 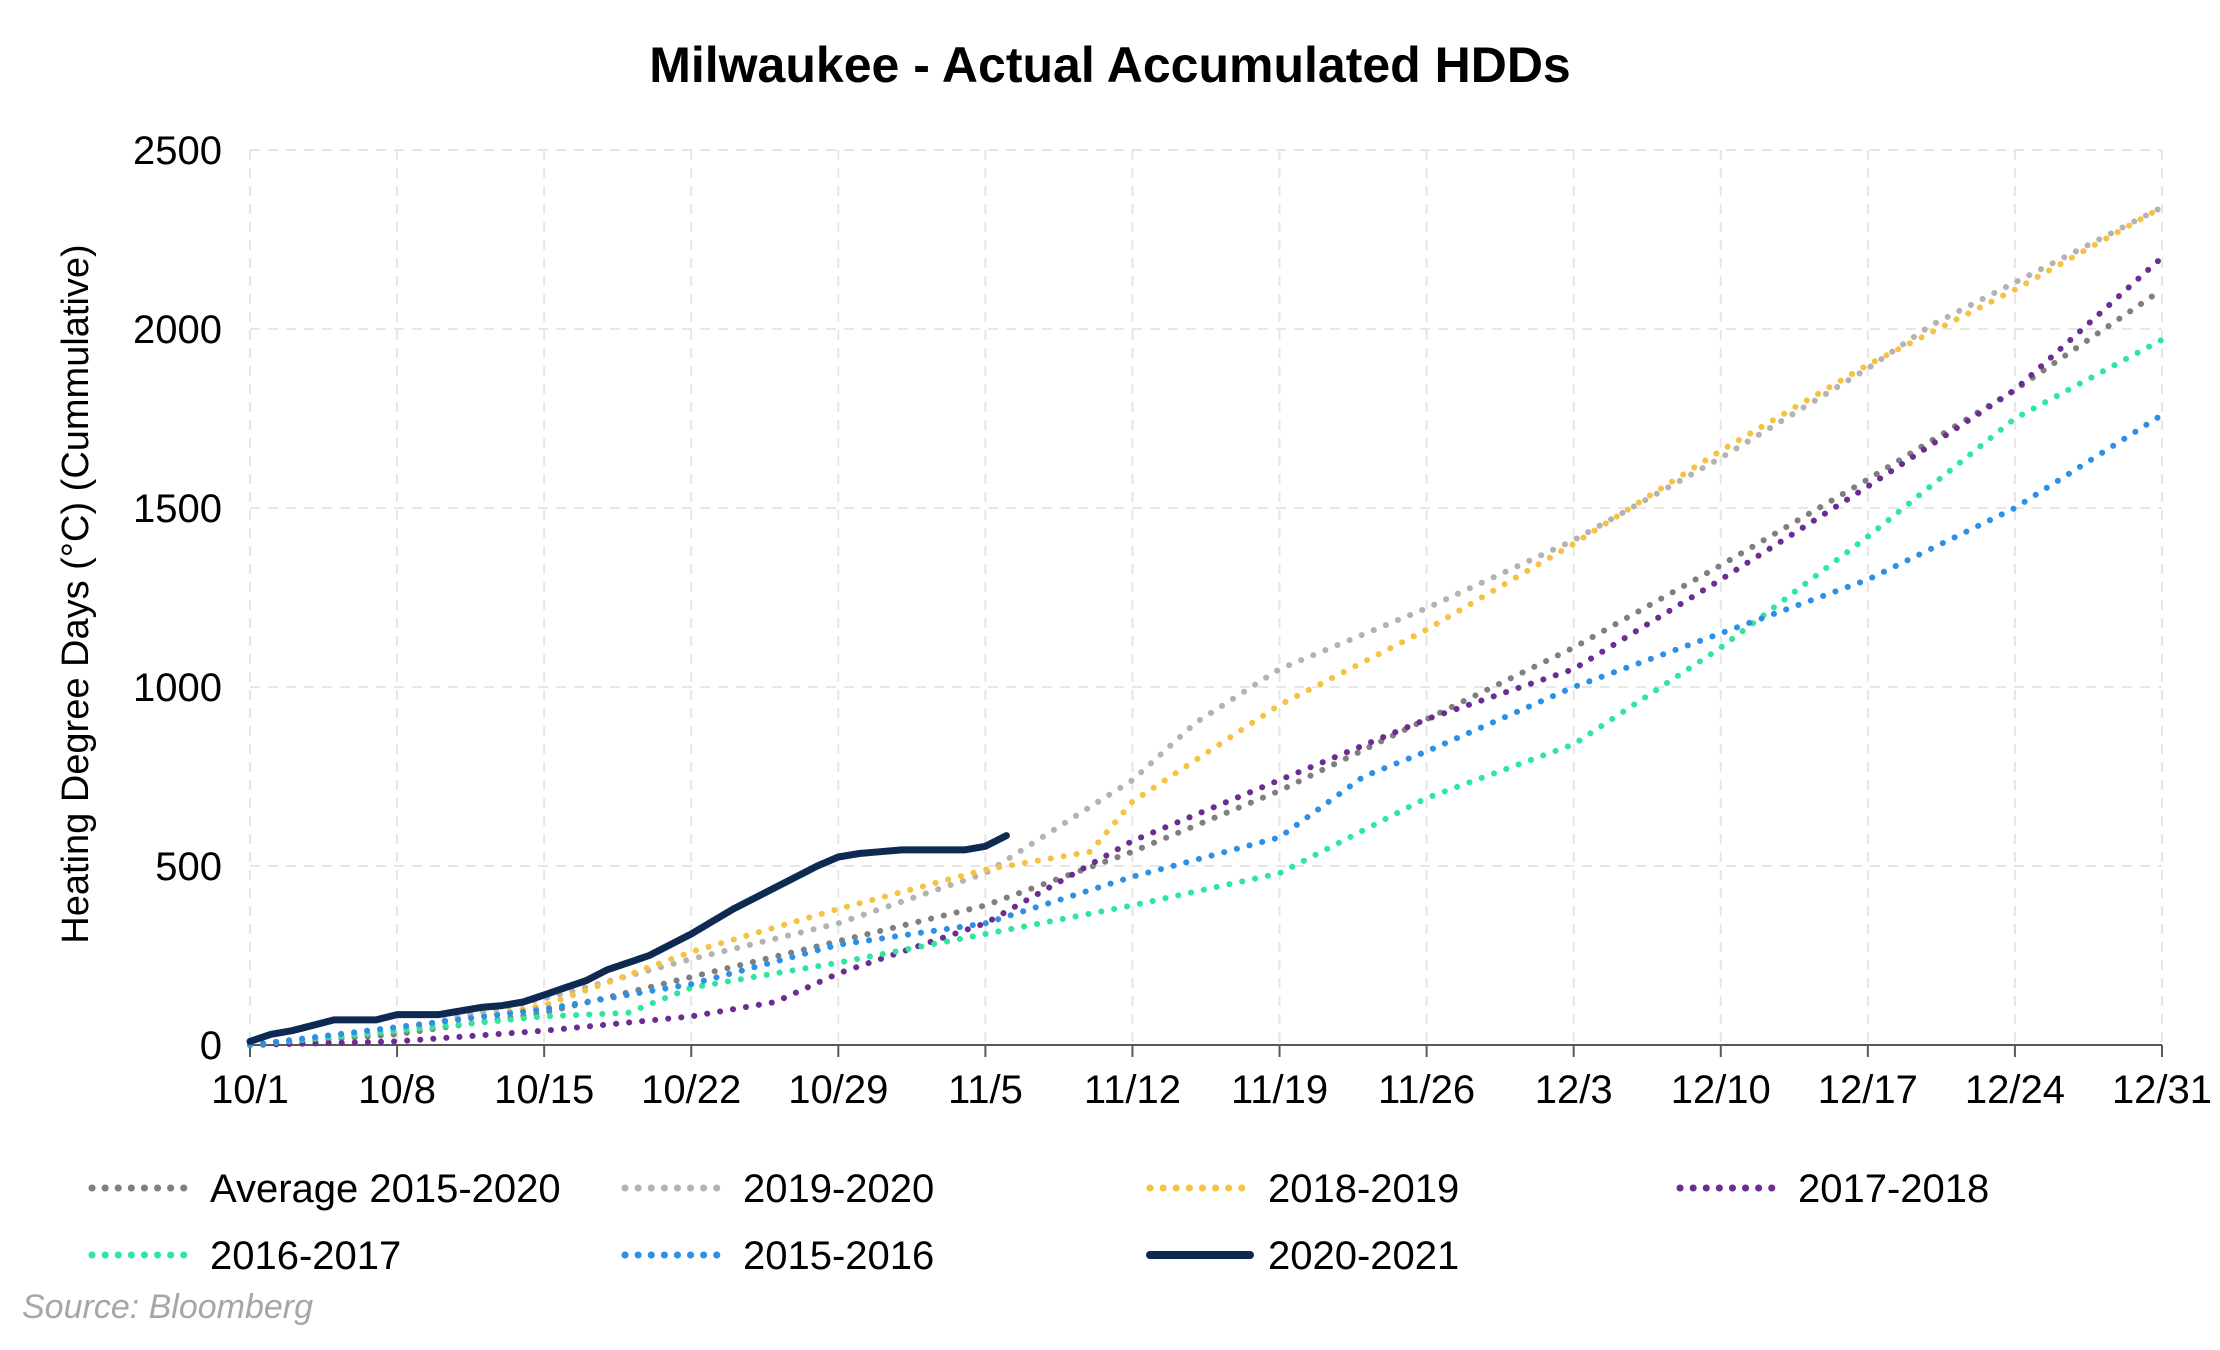 I want to click on legend-label-2016-2017: 2016-2017, so click(x=305, y=1256).